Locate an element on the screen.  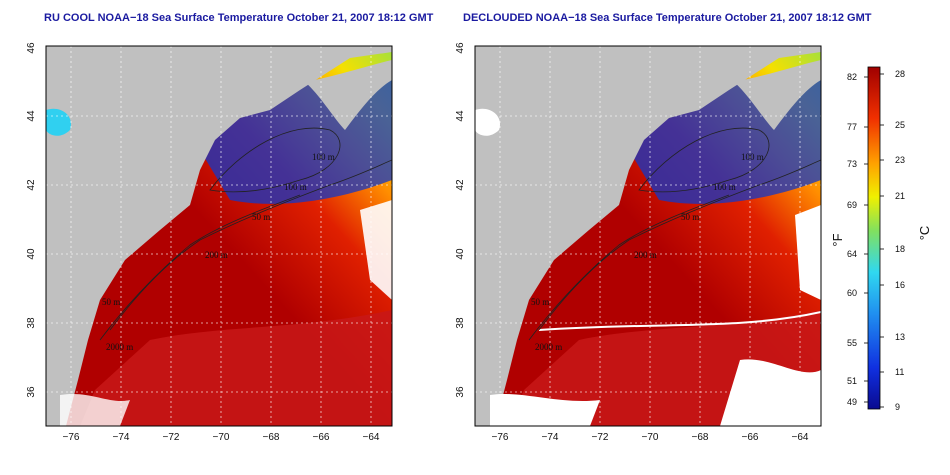
c-label: 28 is located at coordinates (900, 74).